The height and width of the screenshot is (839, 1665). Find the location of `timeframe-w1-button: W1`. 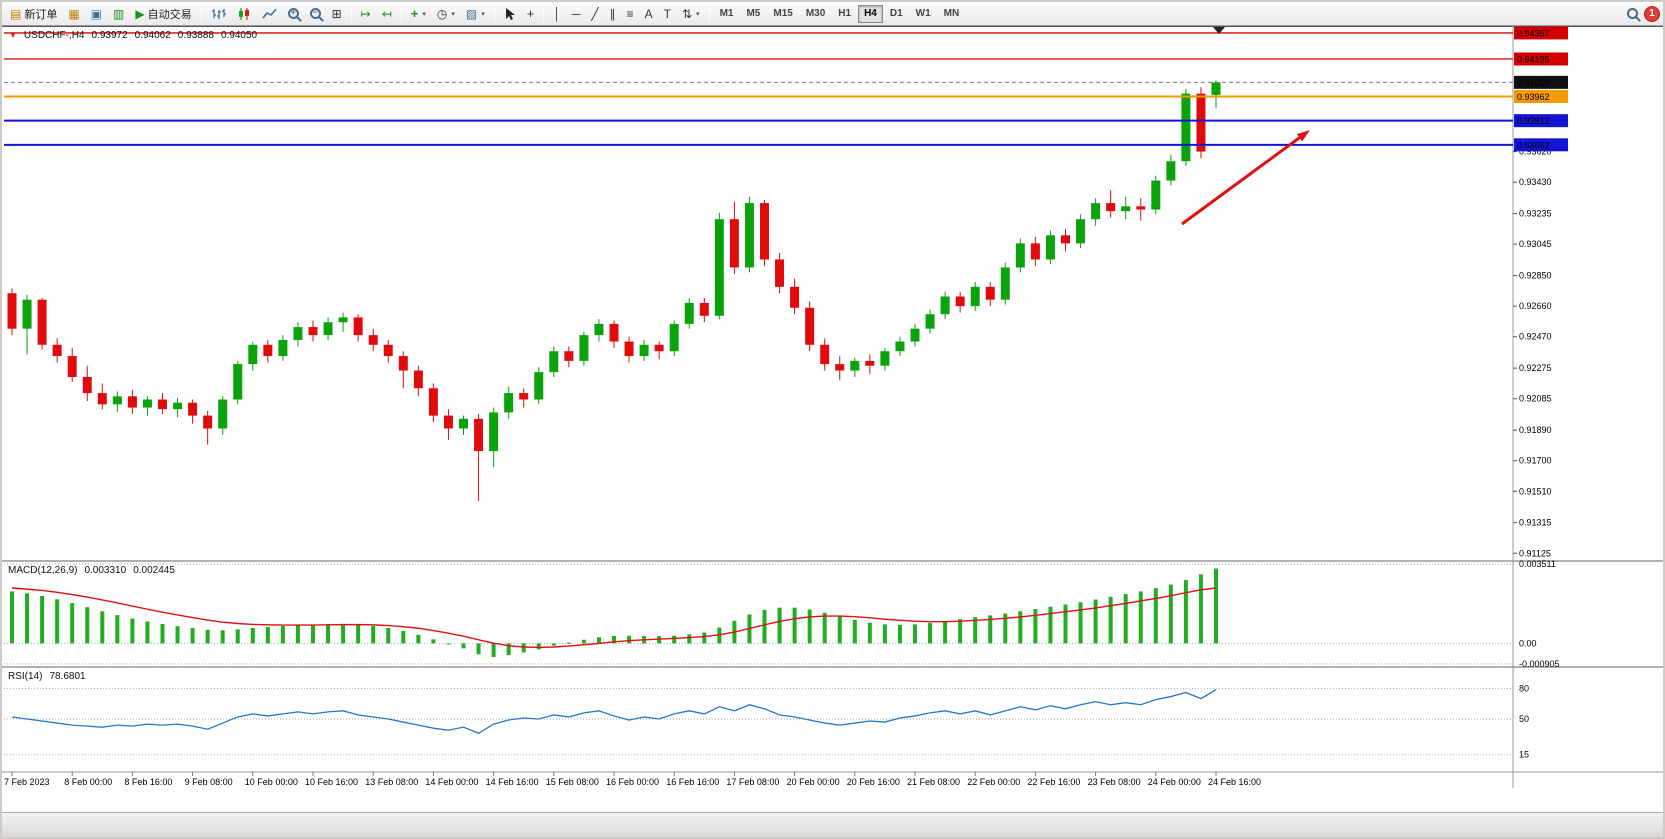

timeframe-w1-button: W1 is located at coordinates (923, 13).